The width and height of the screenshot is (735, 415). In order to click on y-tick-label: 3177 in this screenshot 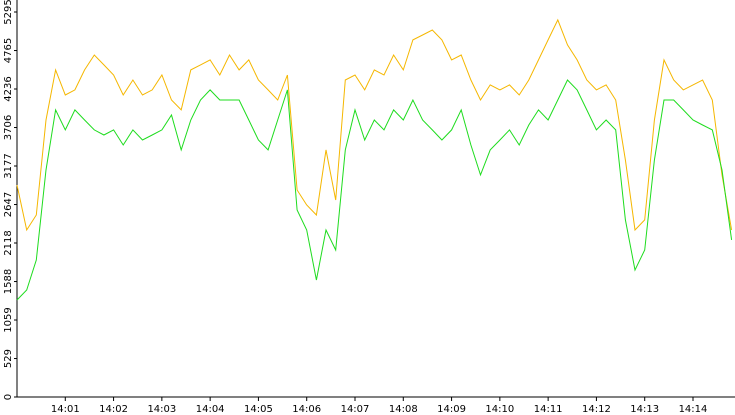, I will do `click(8, 165)`.